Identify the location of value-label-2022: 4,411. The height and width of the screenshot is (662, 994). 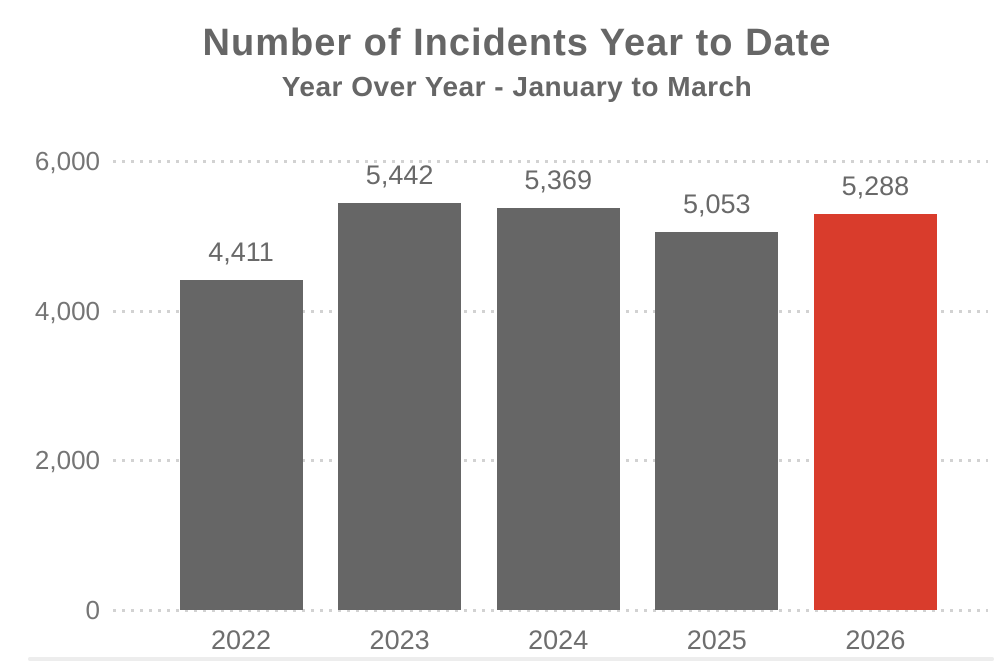
(241, 251).